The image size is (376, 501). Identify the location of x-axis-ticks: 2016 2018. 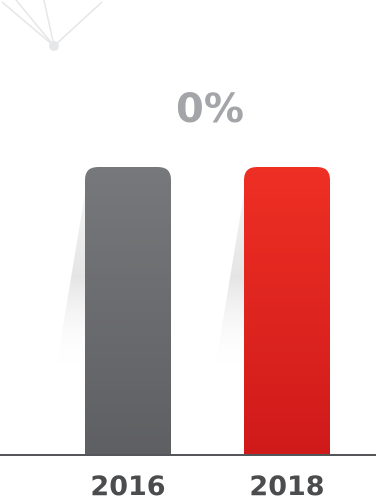
(207, 486).